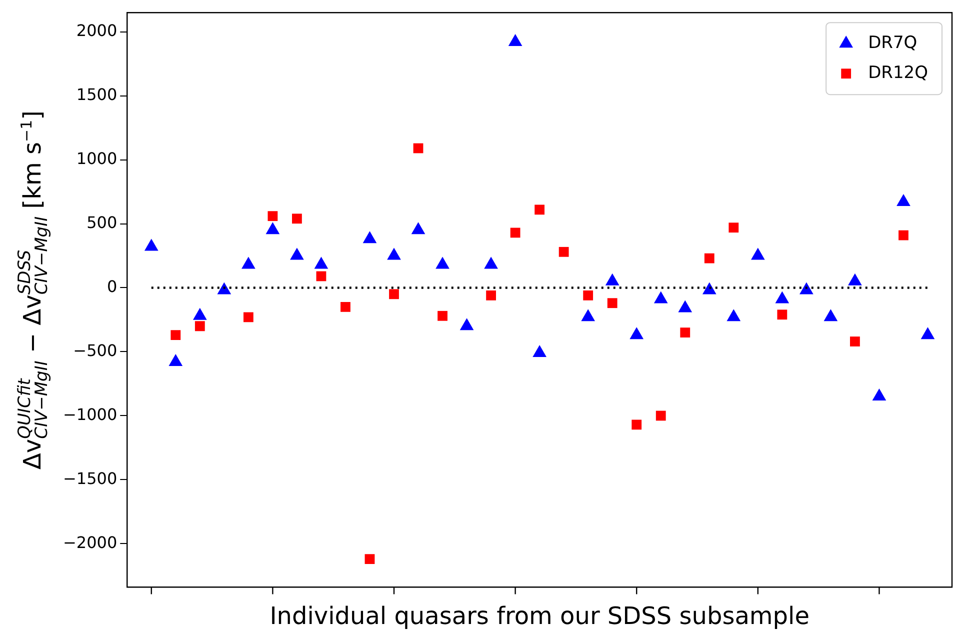 The width and height of the screenshot is (963, 636). I want to click on legend-label: DR12Q, so click(898, 73).